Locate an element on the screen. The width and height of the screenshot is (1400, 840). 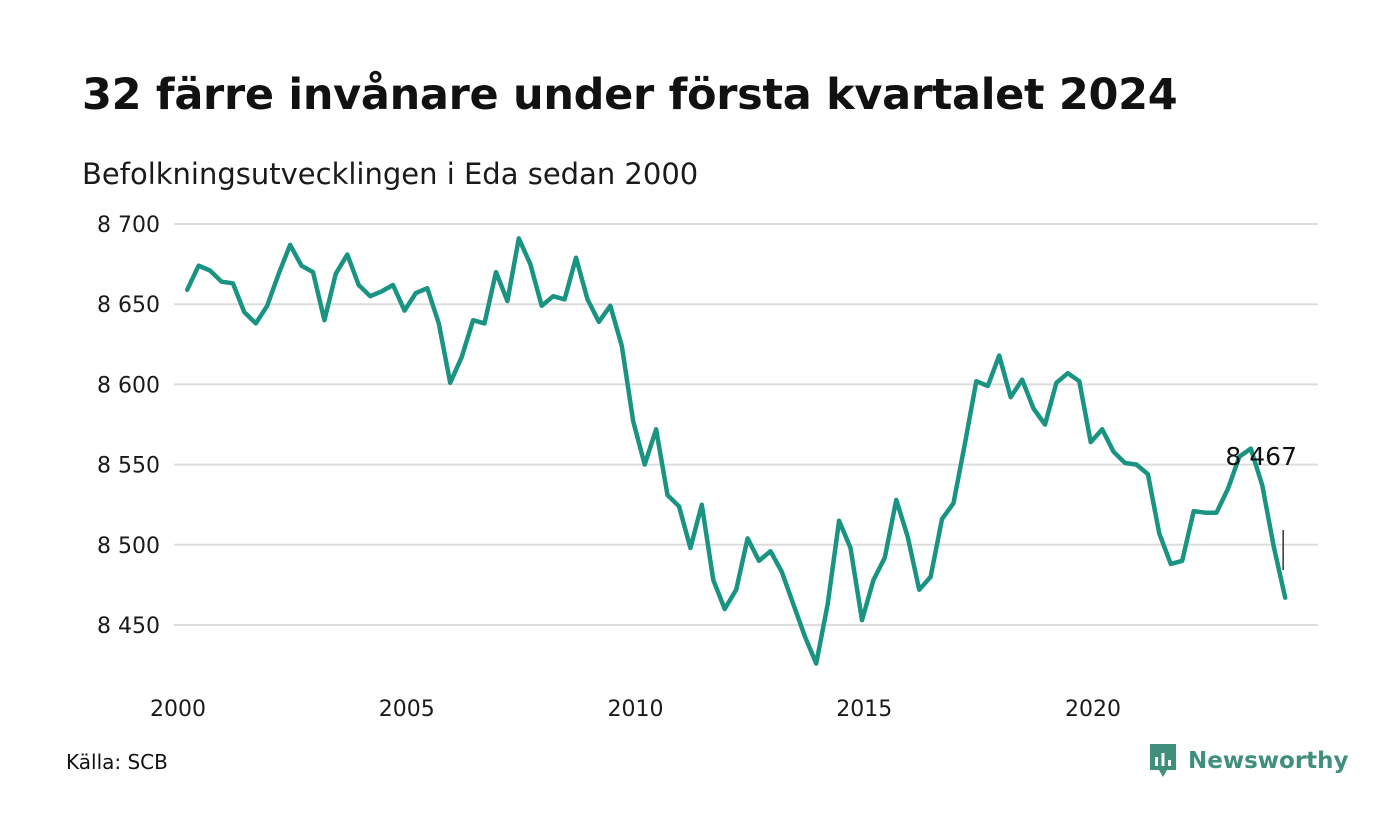
brand-logo: Newsworthy is located at coordinates (1248, 761).